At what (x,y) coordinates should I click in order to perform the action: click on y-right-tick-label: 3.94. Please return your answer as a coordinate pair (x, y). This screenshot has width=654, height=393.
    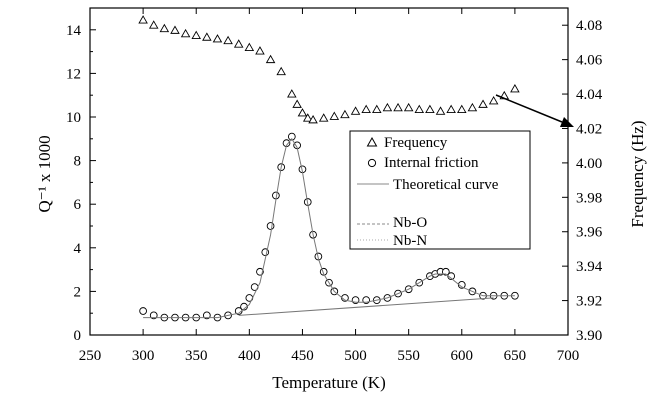
    Looking at the image, I should click on (589, 267).